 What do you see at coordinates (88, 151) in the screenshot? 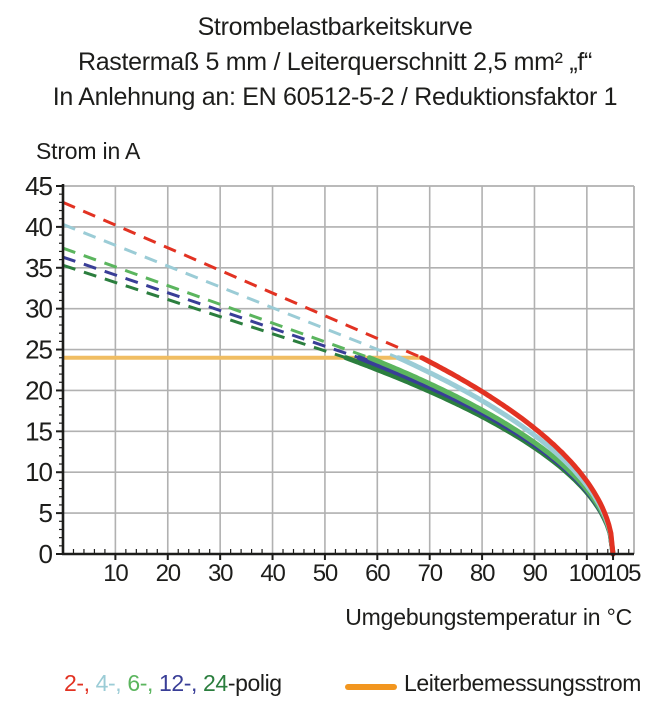
I see `y-axis-title: Strom in A` at bounding box center [88, 151].